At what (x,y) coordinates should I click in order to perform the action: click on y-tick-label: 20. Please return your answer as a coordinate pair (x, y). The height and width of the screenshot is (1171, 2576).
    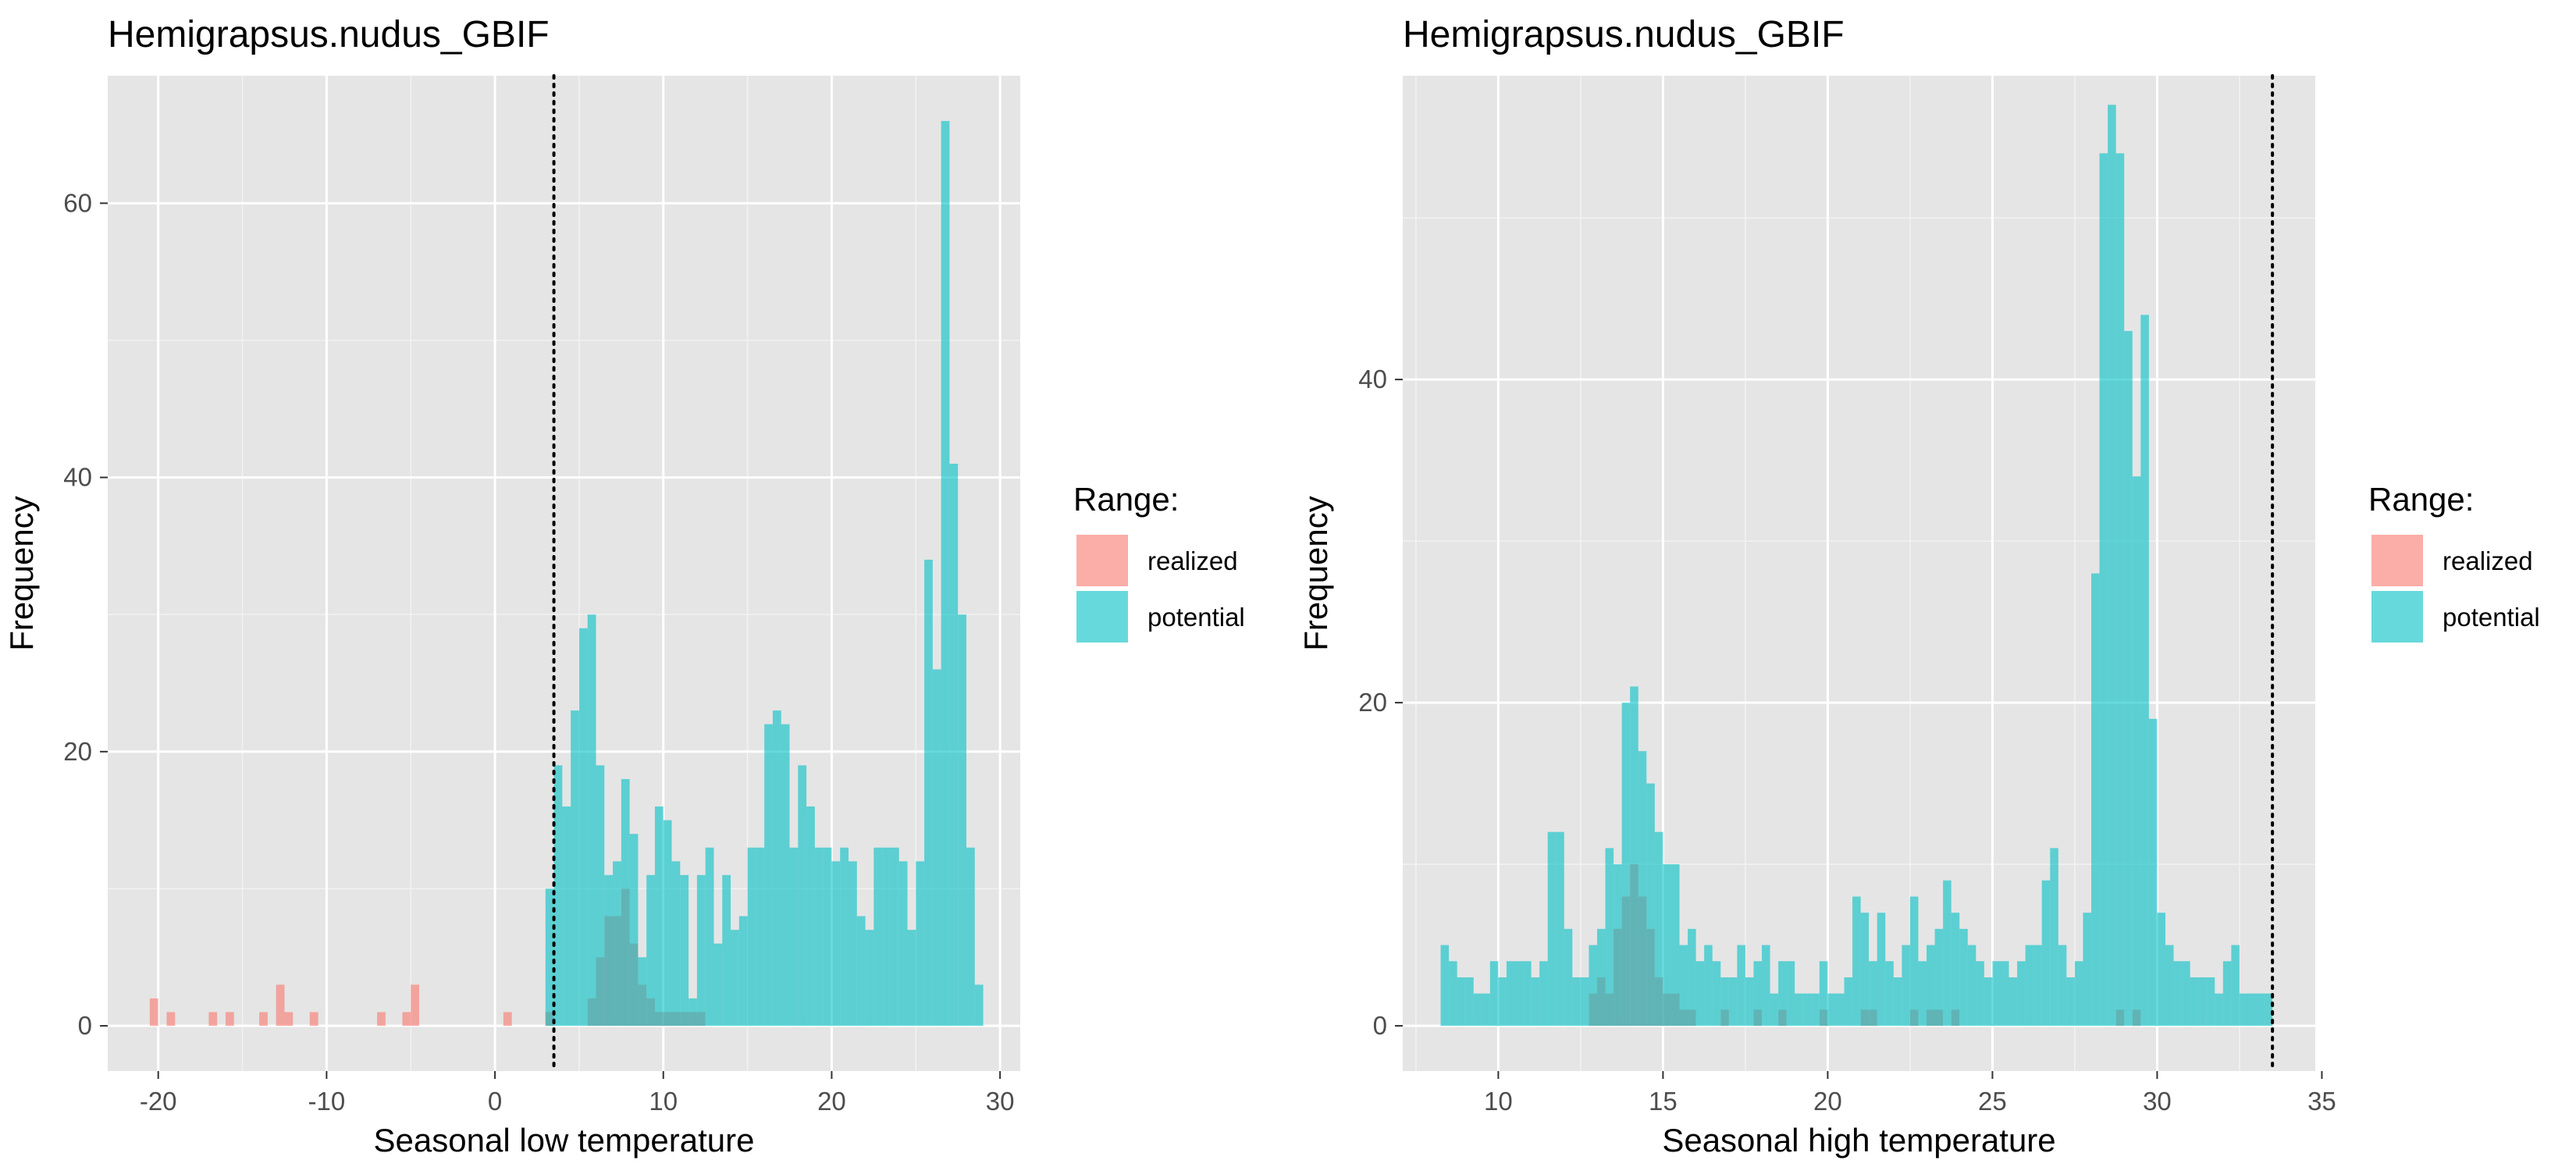
    Looking at the image, I should click on (1372, 702).